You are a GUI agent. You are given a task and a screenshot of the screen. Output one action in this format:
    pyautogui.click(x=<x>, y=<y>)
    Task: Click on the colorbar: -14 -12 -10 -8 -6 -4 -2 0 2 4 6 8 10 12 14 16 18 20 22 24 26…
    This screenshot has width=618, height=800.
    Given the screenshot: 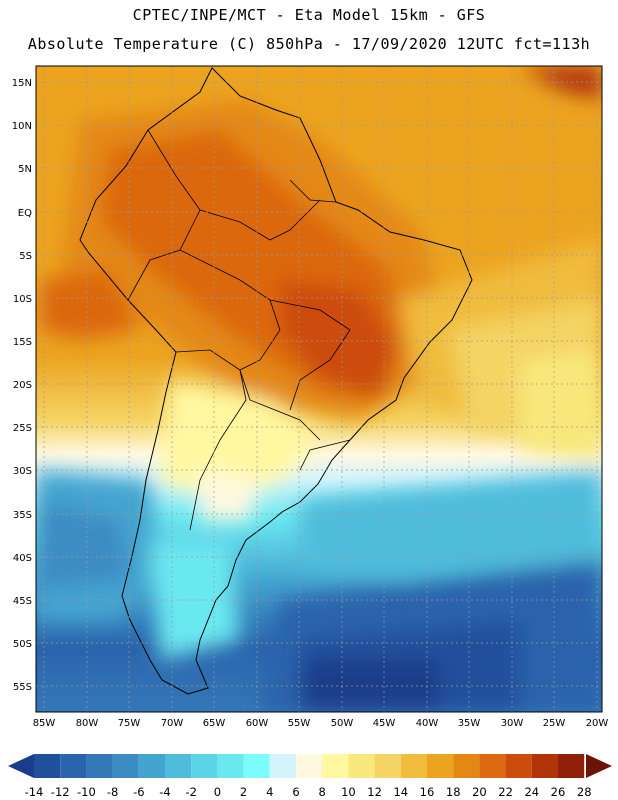 What is the action you would take?
    pyautogui.click(x=310, y=776)
    